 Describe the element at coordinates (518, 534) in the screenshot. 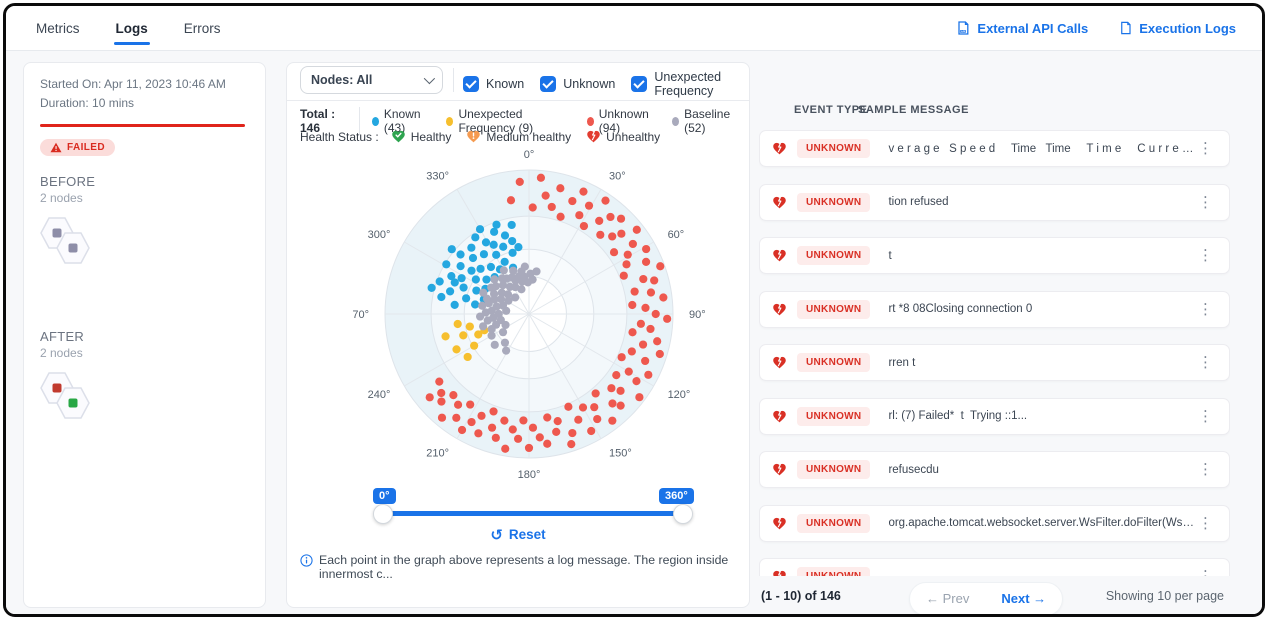

I see `reset-button: ↺ Reset` at that location.